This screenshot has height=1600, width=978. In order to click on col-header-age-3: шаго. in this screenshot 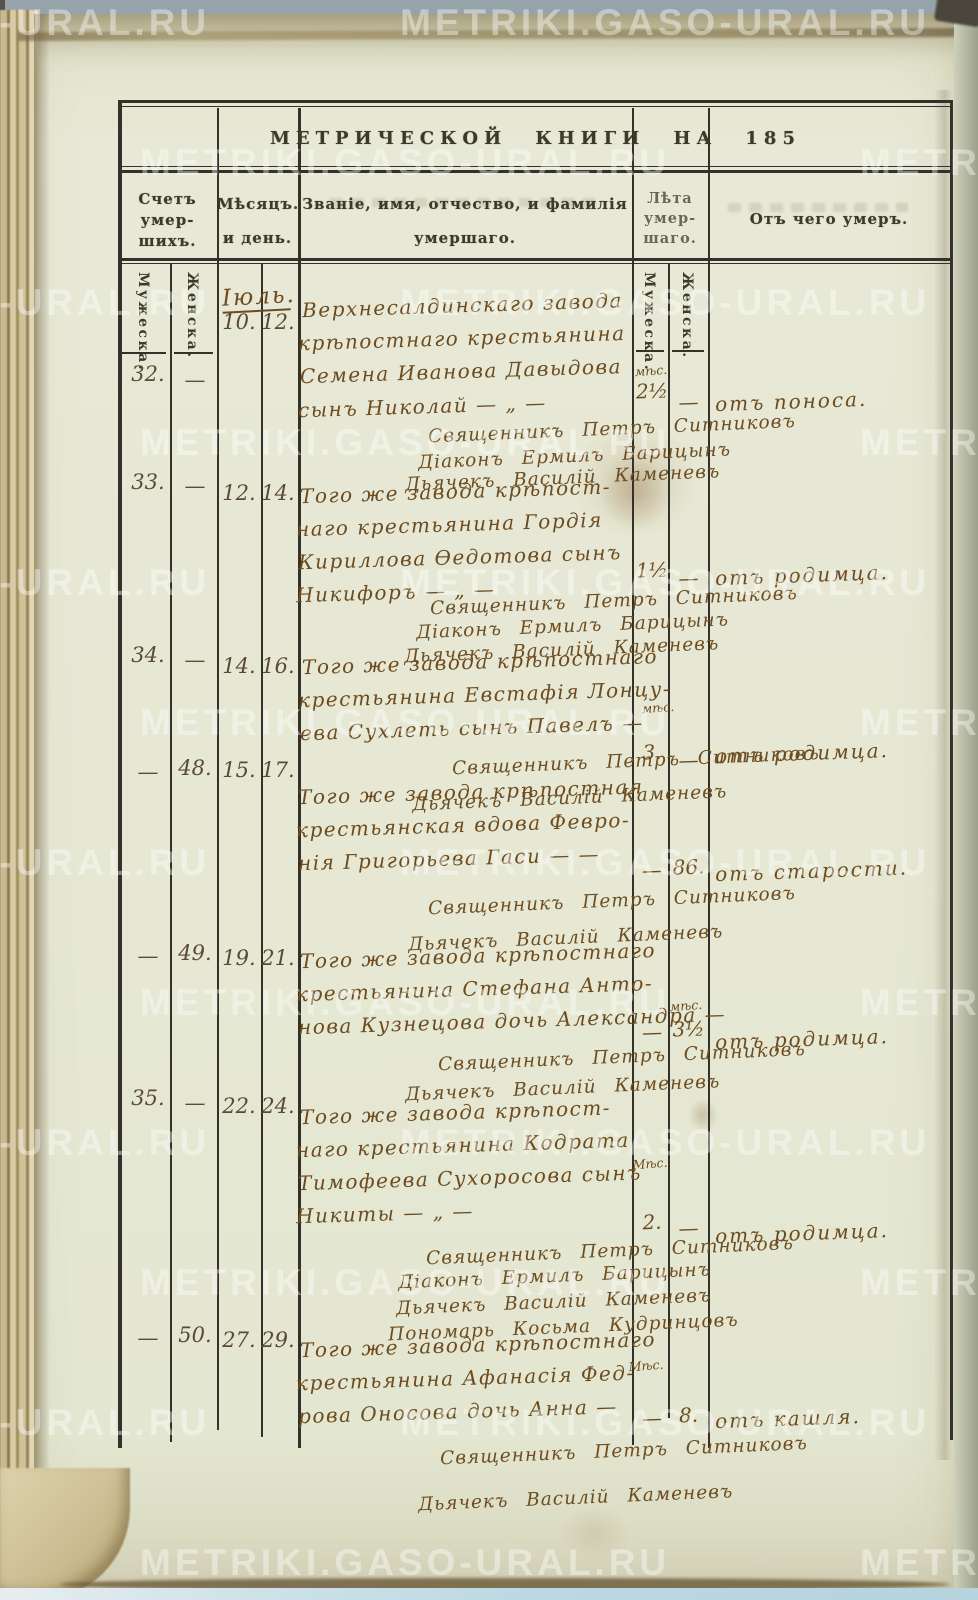, I will do `click(670, 238)`.